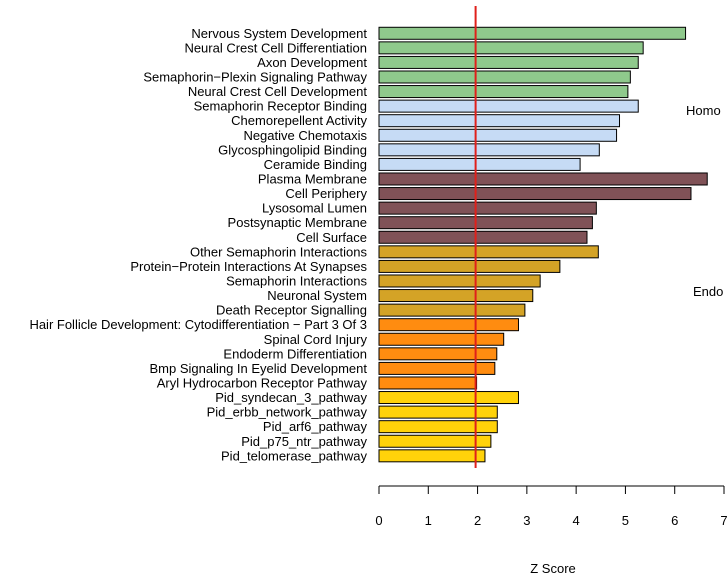  I want to click on category-label: Protein−Protein Interactions At Synapses, so click(248, 266).